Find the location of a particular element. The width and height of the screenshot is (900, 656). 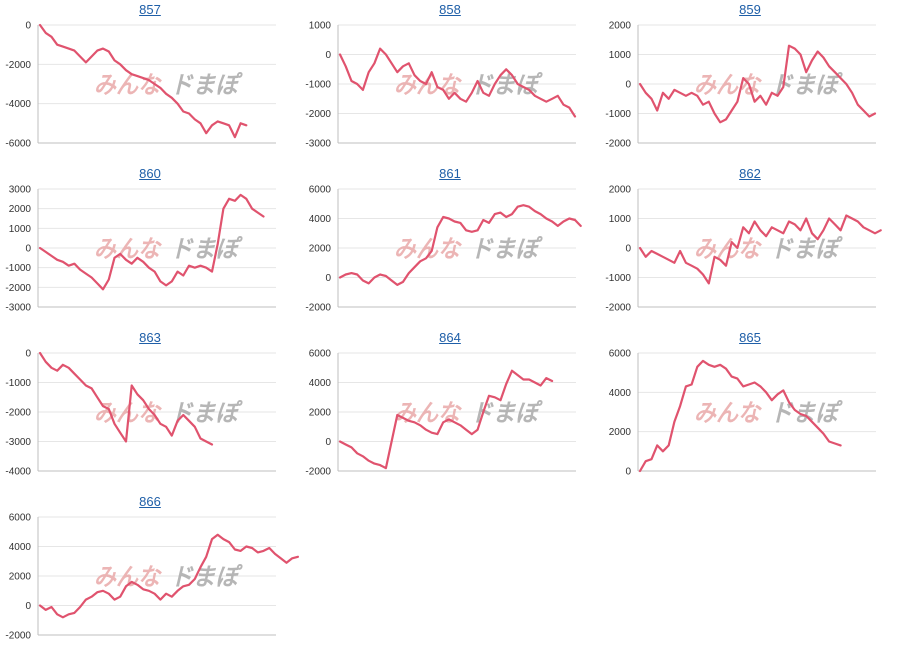

chart-title-link: 864 is located at coordinates (450, 337).